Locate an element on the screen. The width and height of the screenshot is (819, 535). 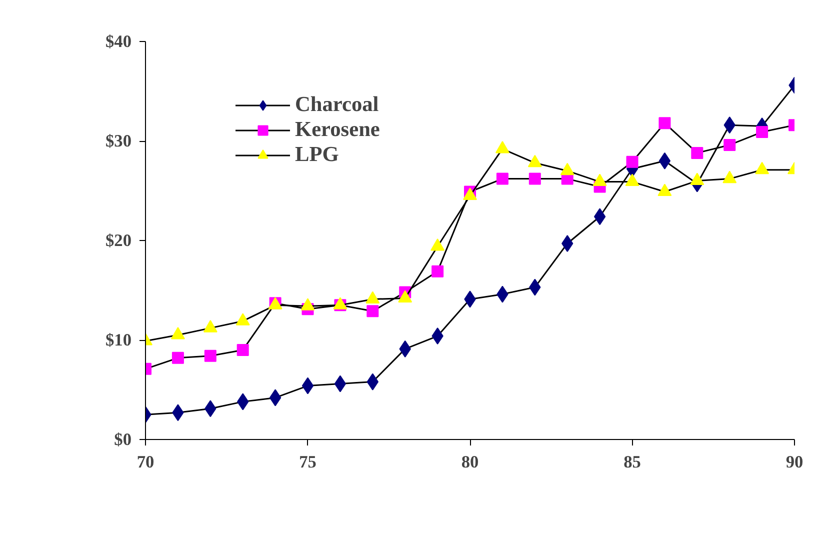
x-tick-label: 90 is located at coordinates (795, 462).